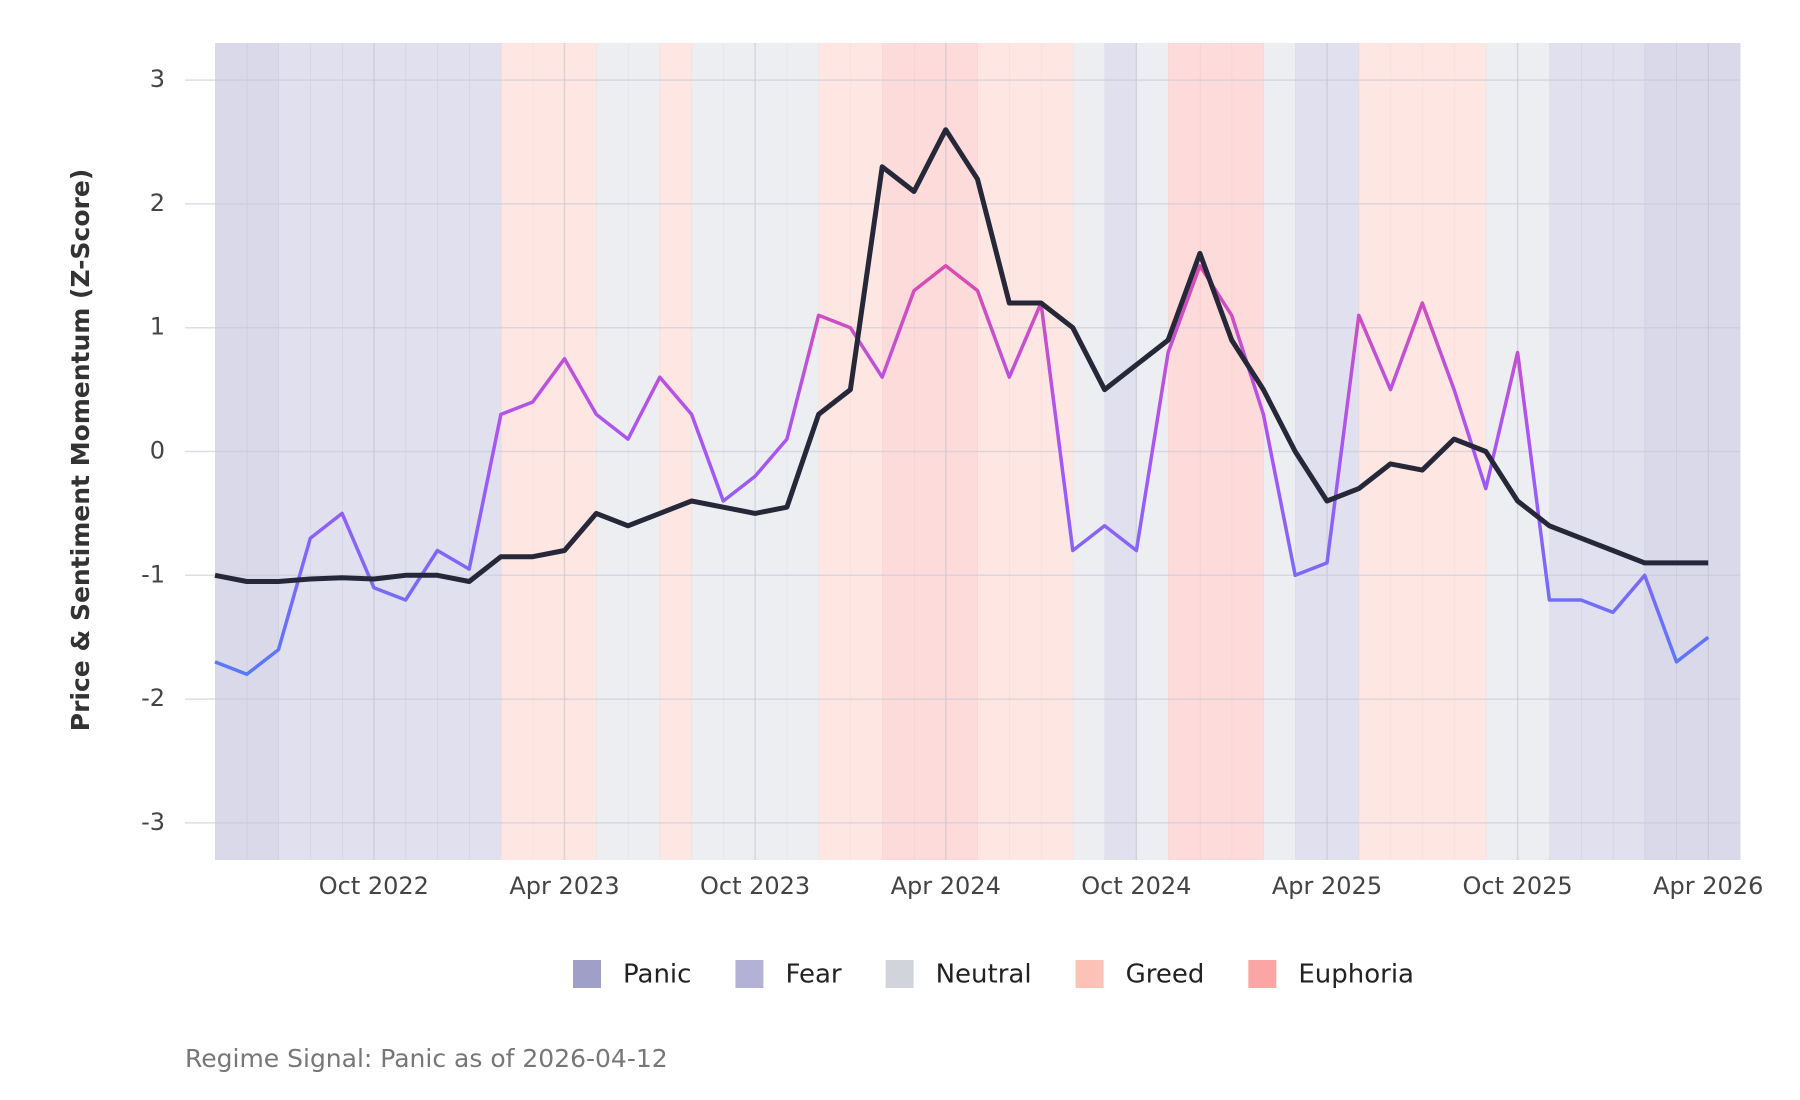 This screenshot has height=1100, width=1800. Describe the element at coordinates (755, 886) in the screenshot. I see `x-tick-label: Oct 2023` at that location.